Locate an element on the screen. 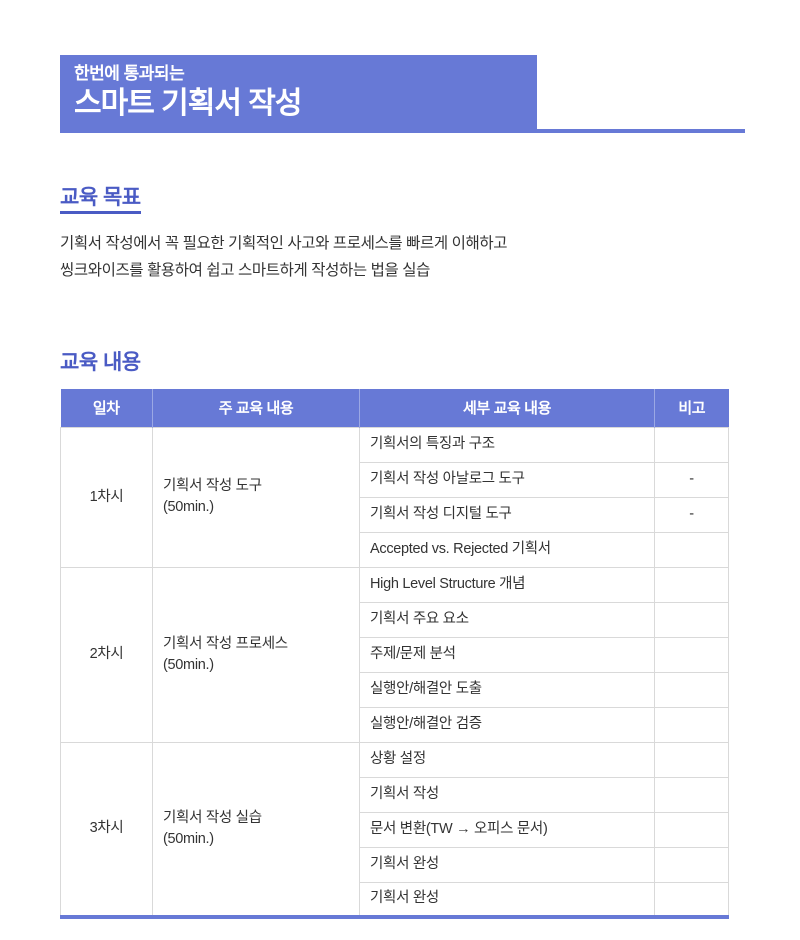  goal-text-line-1: 기획서 작성에서 꼭 필요한 기획적인 사고와 프로세스를 빠르게 이해하고 is located at coordinates (284, 244).